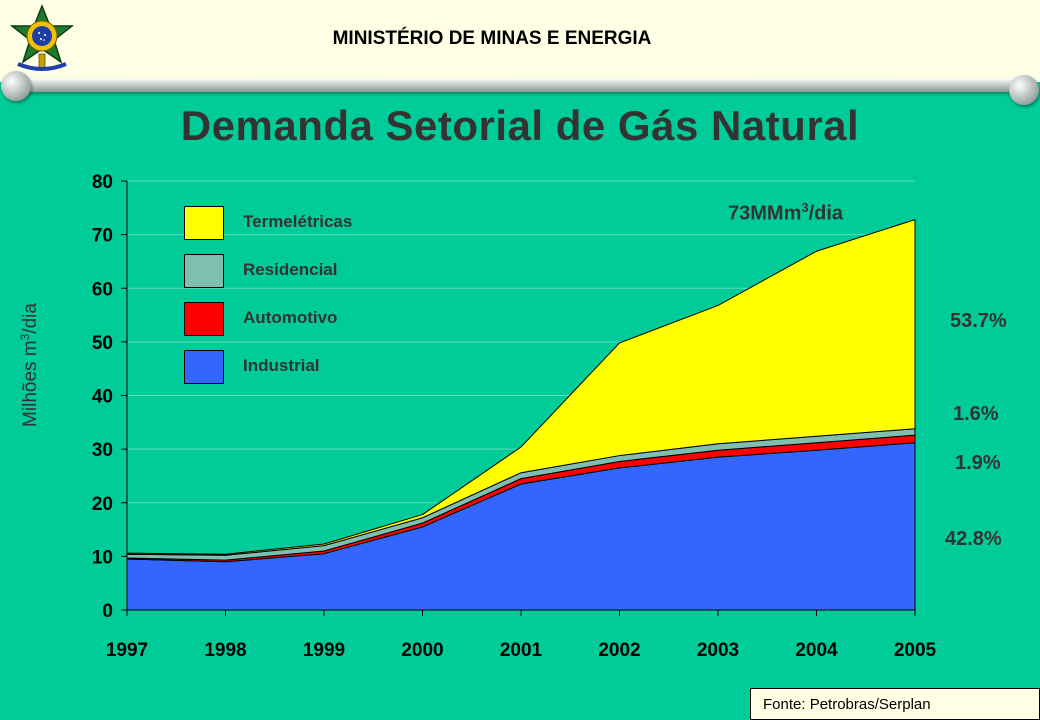 The image size is (1040, 720). What do you see at coordinates (298, 221) in the screenshot?
I see `legend-label: Termelétricas` at bounding box center [298, 221].